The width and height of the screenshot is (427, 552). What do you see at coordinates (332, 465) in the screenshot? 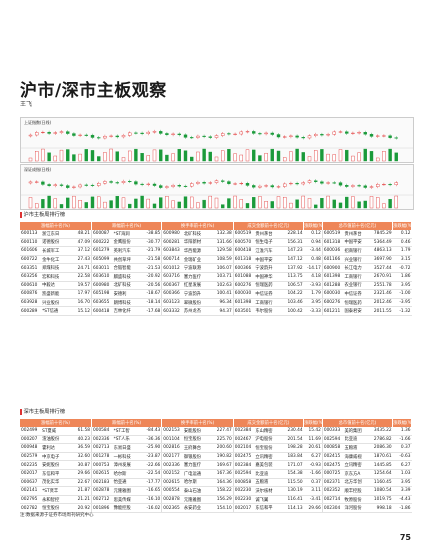
I see `table-cell: 002475` at bounding box center [332, 465].